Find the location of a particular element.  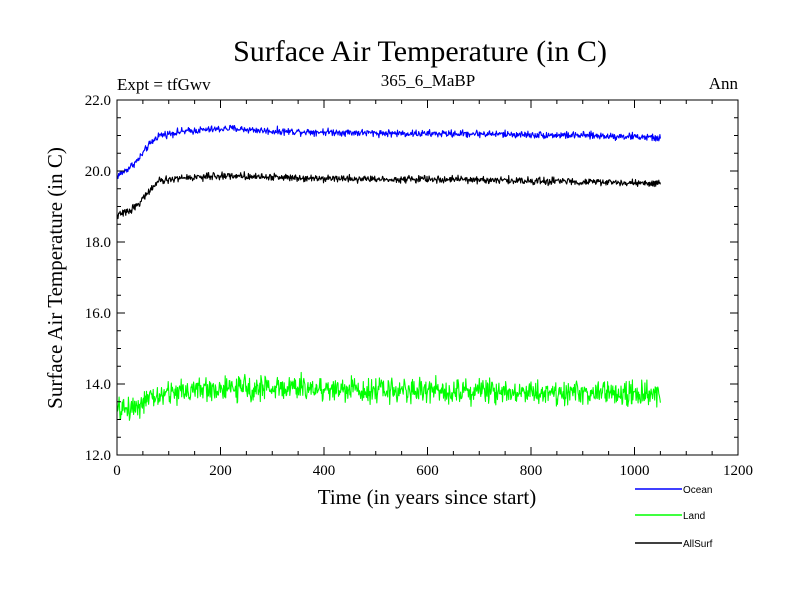

x-tick-label: 200 is located at coordinates (220, 471).